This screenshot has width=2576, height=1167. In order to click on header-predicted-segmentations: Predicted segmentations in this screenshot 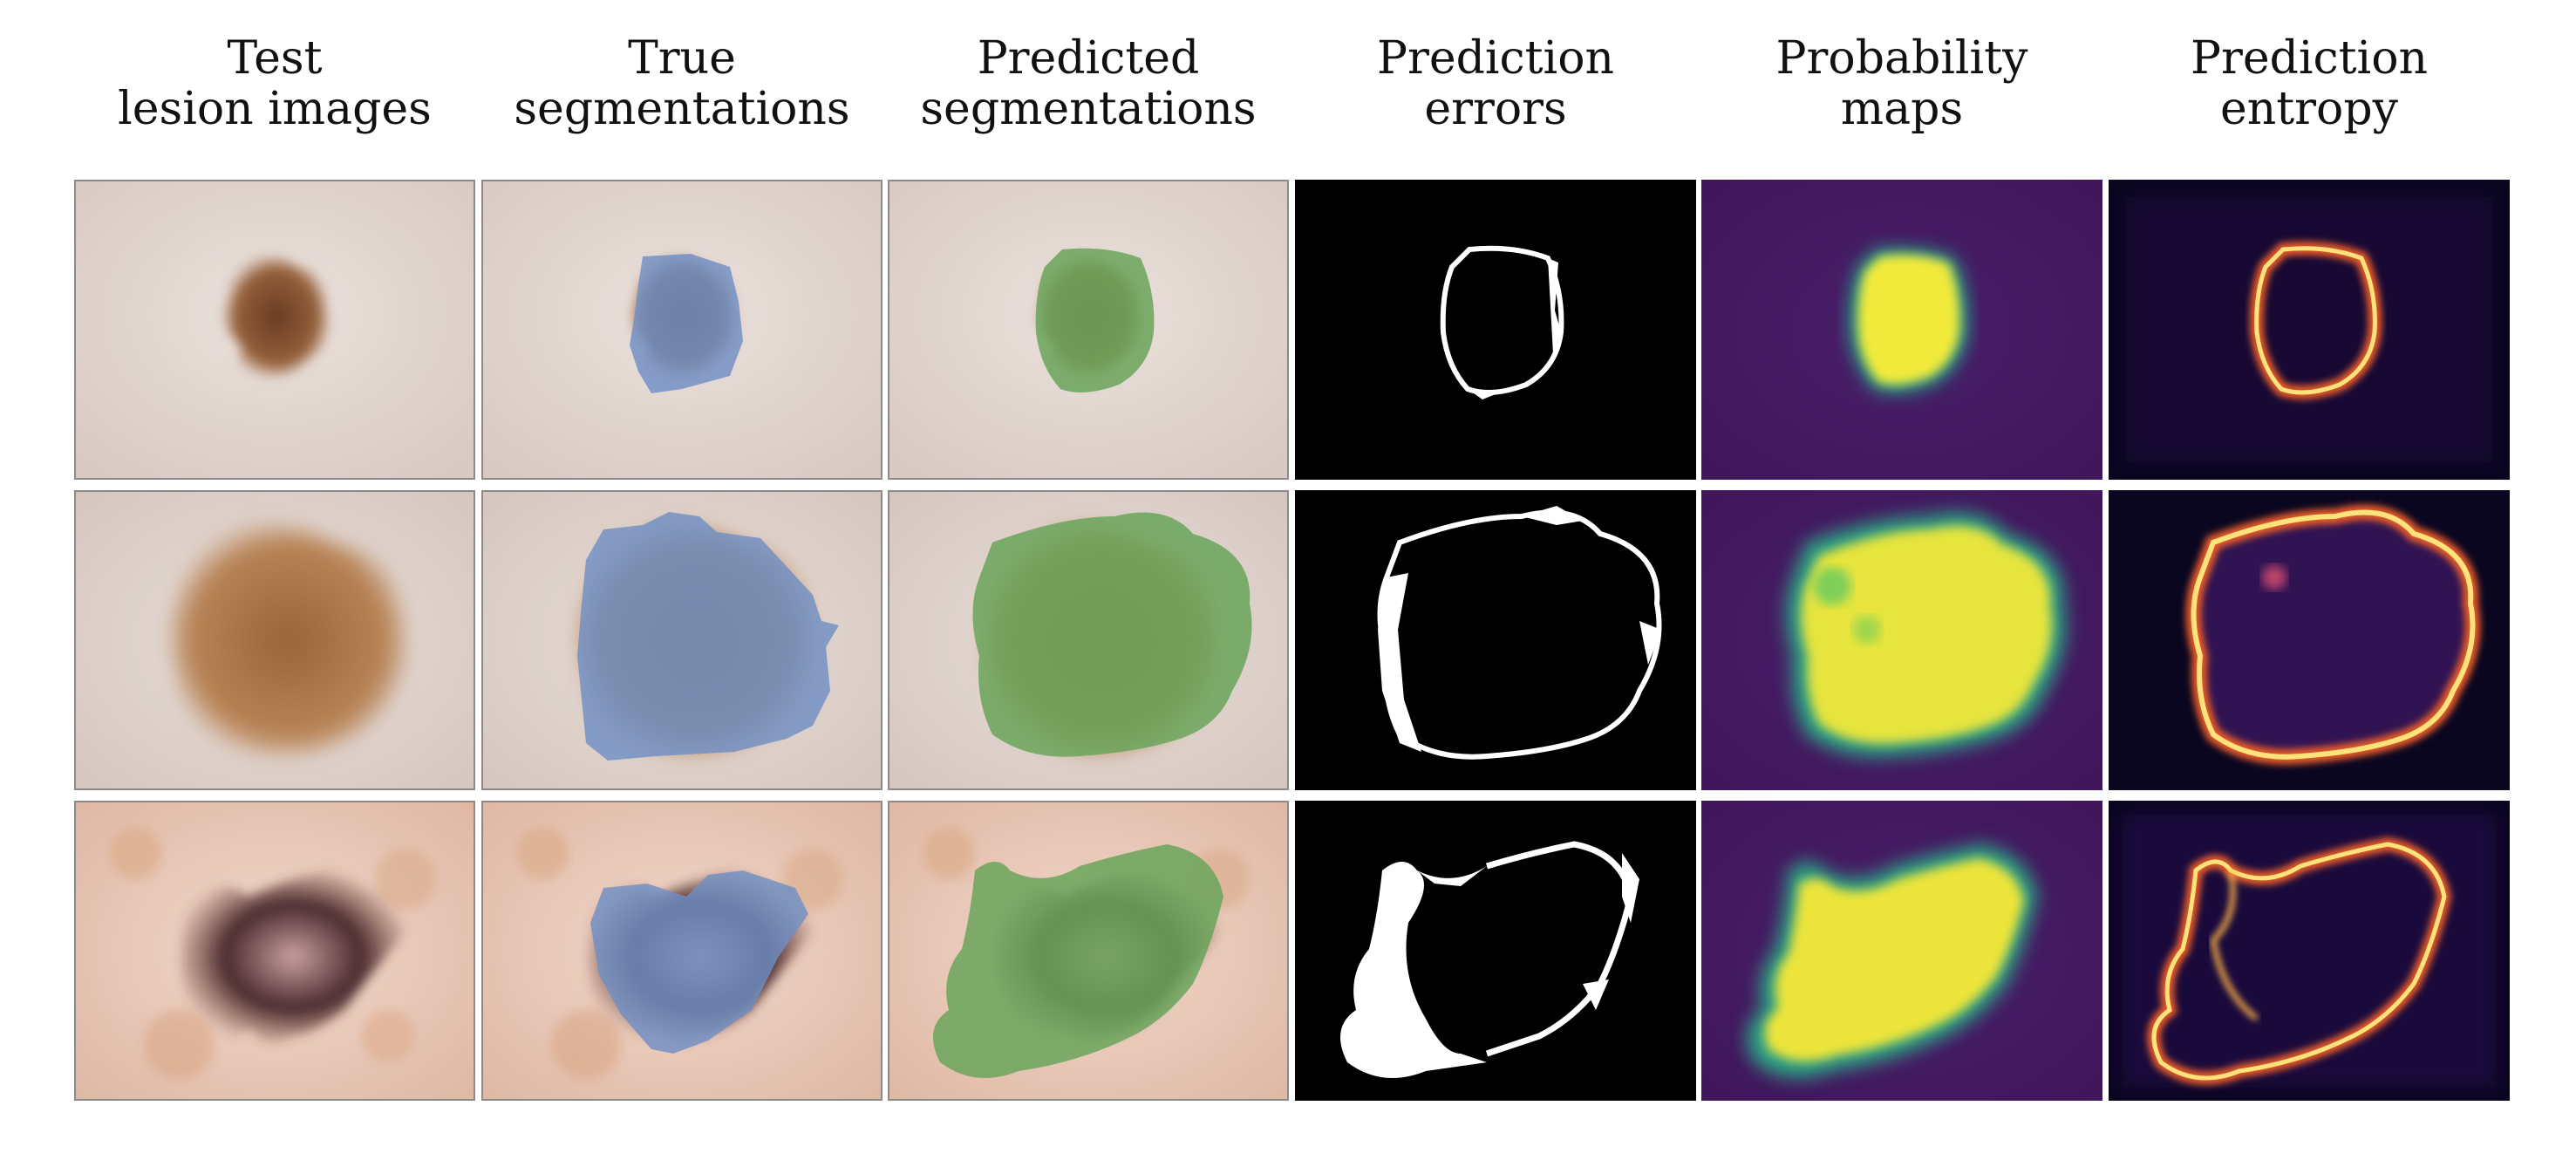, I will do `click(1089, 83)`.